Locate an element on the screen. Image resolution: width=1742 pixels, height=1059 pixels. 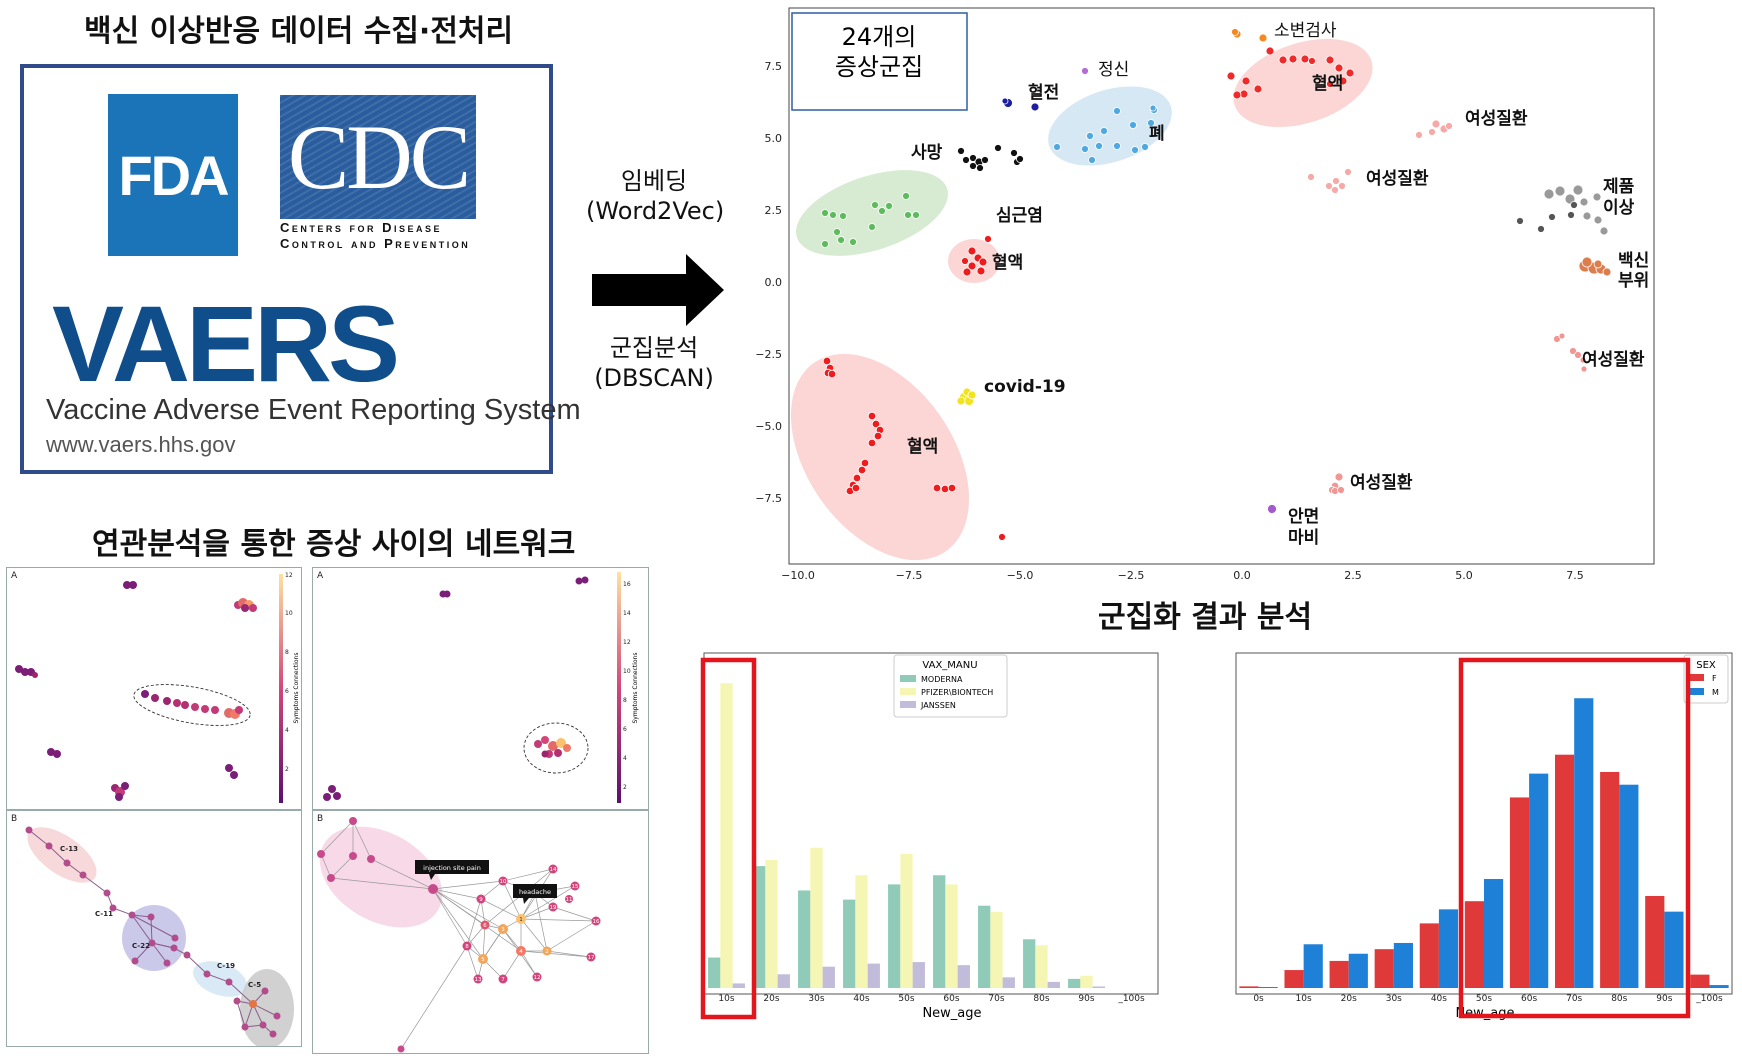
node-number: 7 is located at coordinates (503, 980).